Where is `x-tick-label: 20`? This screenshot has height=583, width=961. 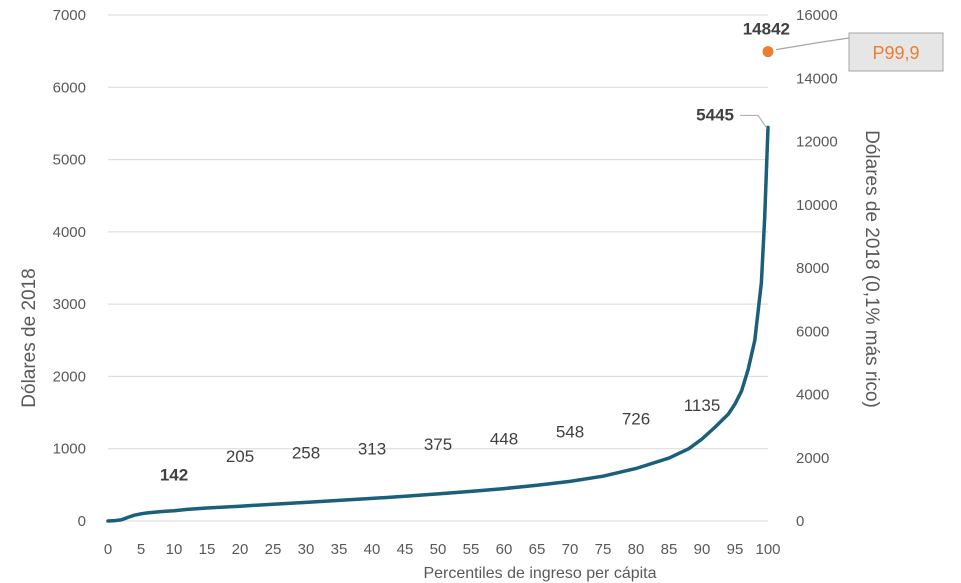
x-tick-label: 20 is located at coordinates (240, 549).